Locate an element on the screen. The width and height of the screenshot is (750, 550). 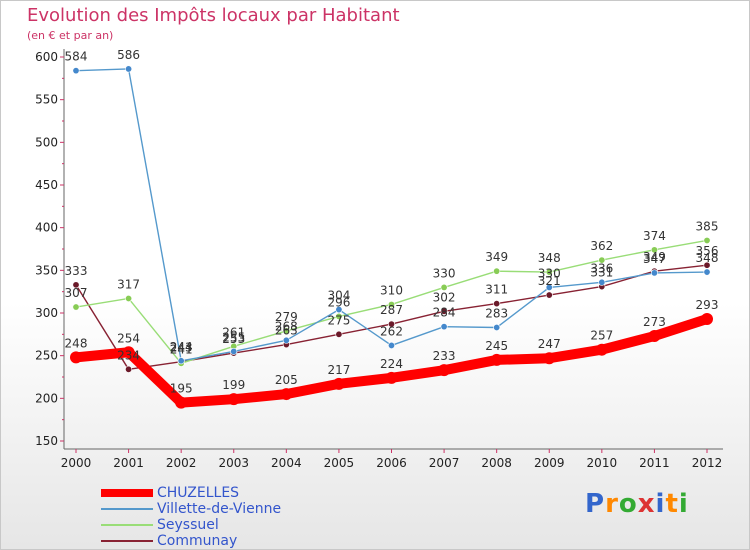
legend-label: Communay is located at coordinates (197, 541).